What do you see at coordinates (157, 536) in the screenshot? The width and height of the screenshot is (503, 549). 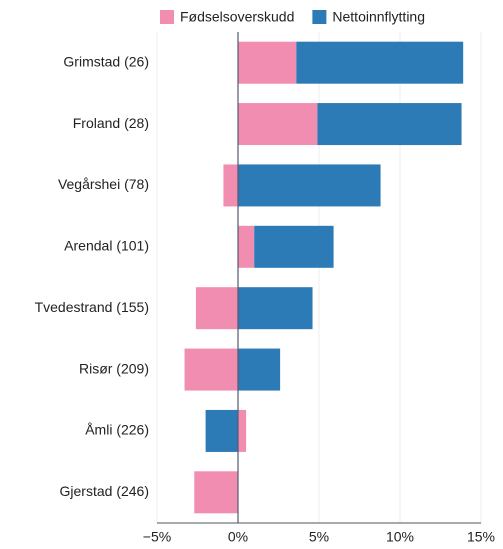 I see `x-tick-label: −5%` at bounding box center [157, 536].